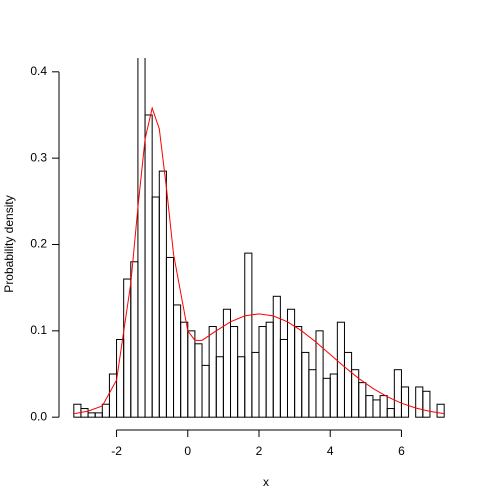  What do you see at coordinates (187, 451) in the screenshot?
I see `x-tick-label: 0` at bounding box center [187, 451].